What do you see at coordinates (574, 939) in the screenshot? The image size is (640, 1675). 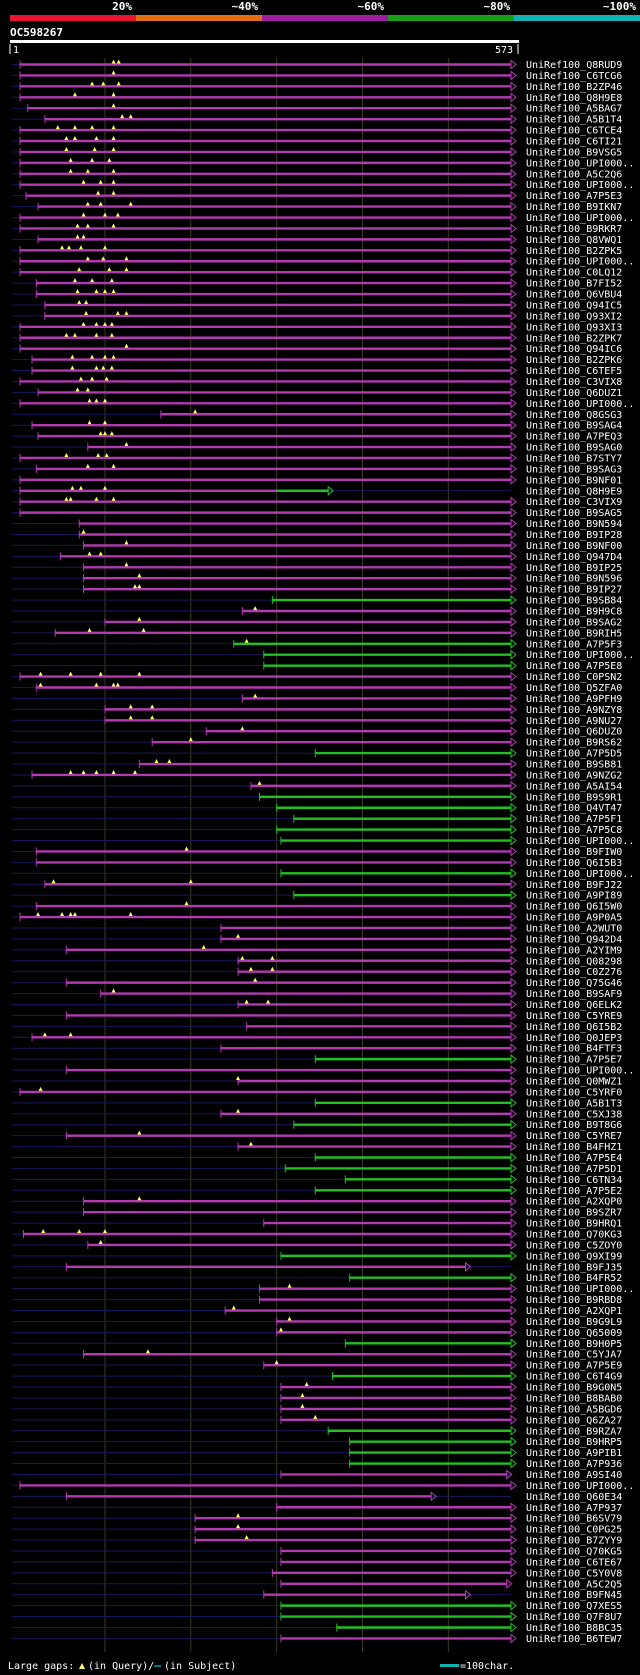 I see `hit-label: UniRef100_Q942D4` at bounding box center [574, 939].